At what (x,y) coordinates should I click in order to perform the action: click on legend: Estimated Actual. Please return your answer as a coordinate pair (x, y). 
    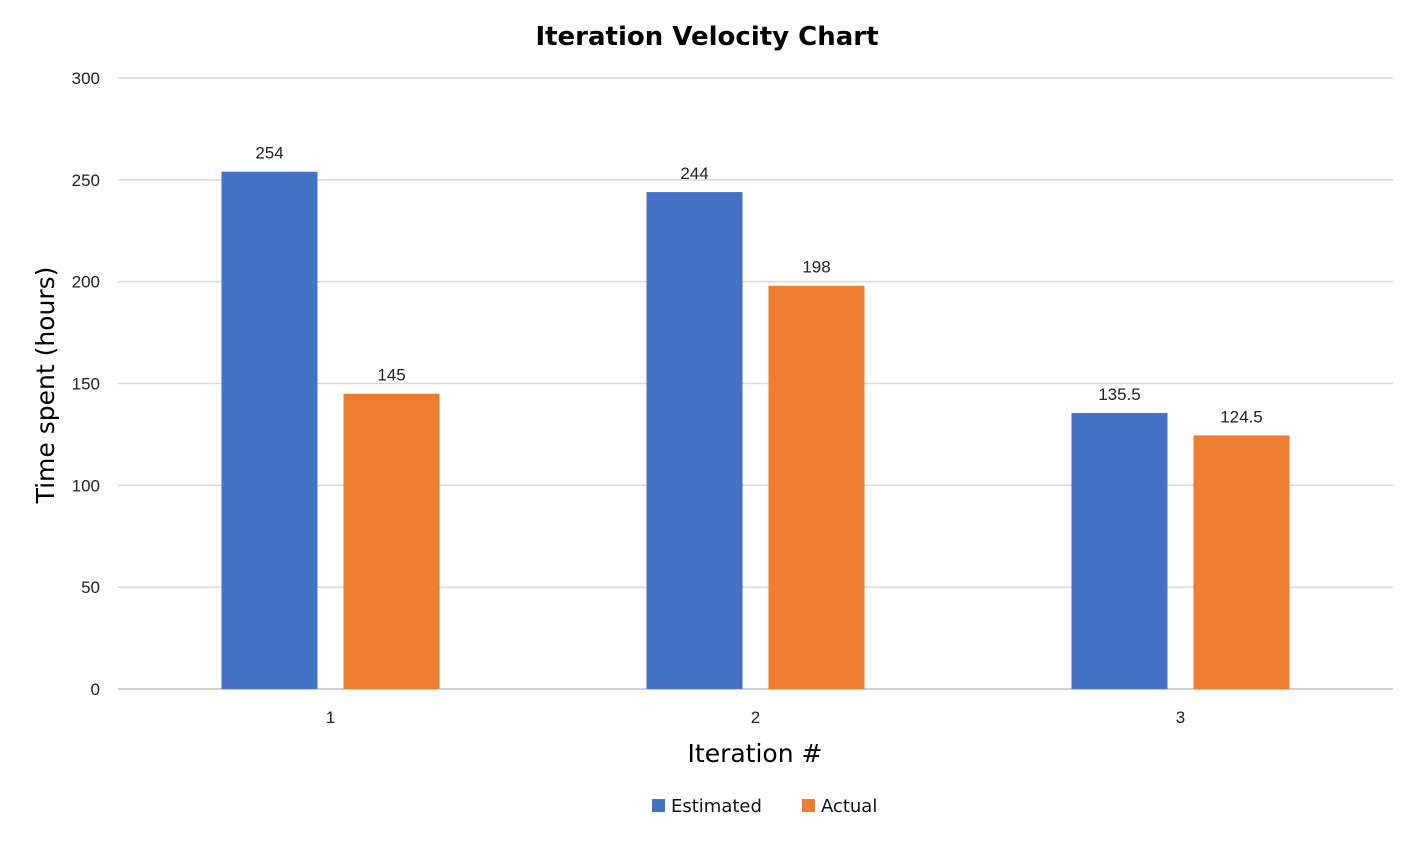
    Looking at the image, I should click on (764, 806).